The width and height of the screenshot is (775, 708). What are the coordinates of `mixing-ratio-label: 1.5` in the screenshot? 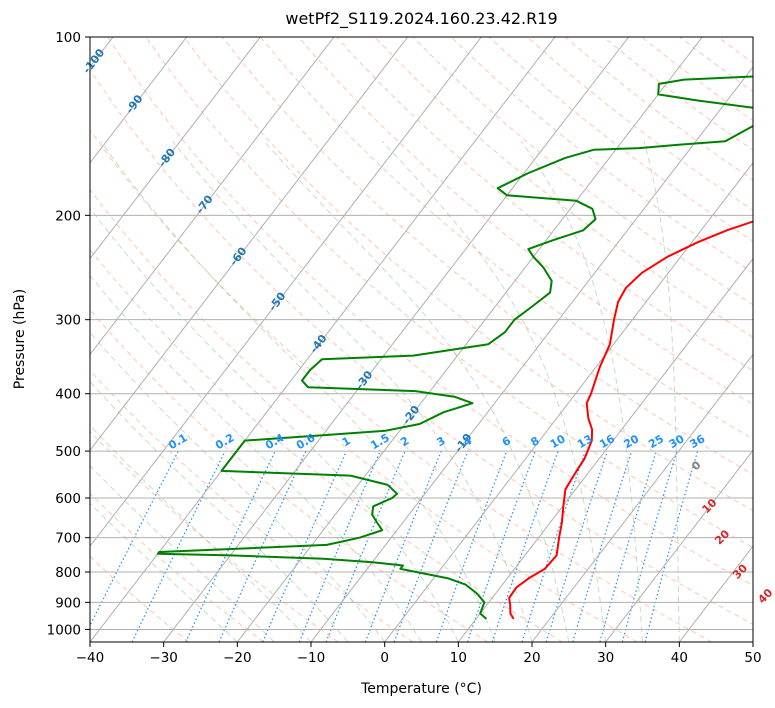 It's located at (379, 441).